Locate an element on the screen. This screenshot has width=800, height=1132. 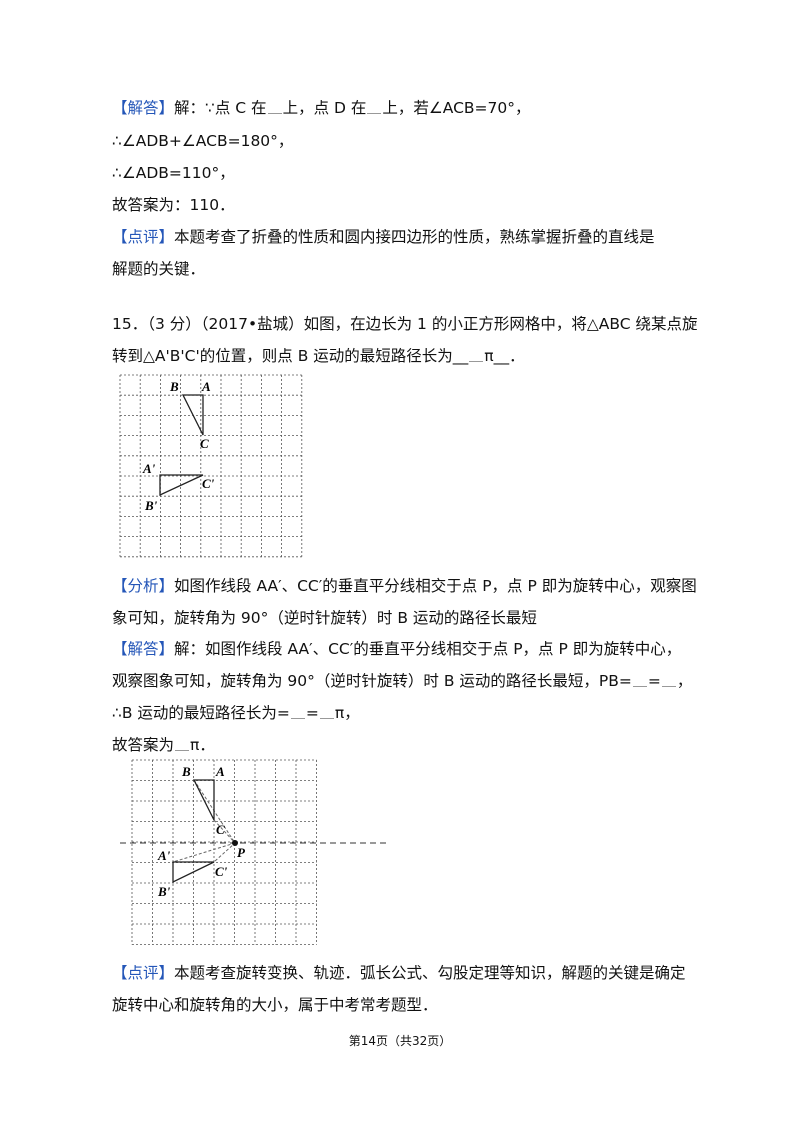
line: ∴B 运动的最短路径长为= = π， is located at coordinates (236, 712).